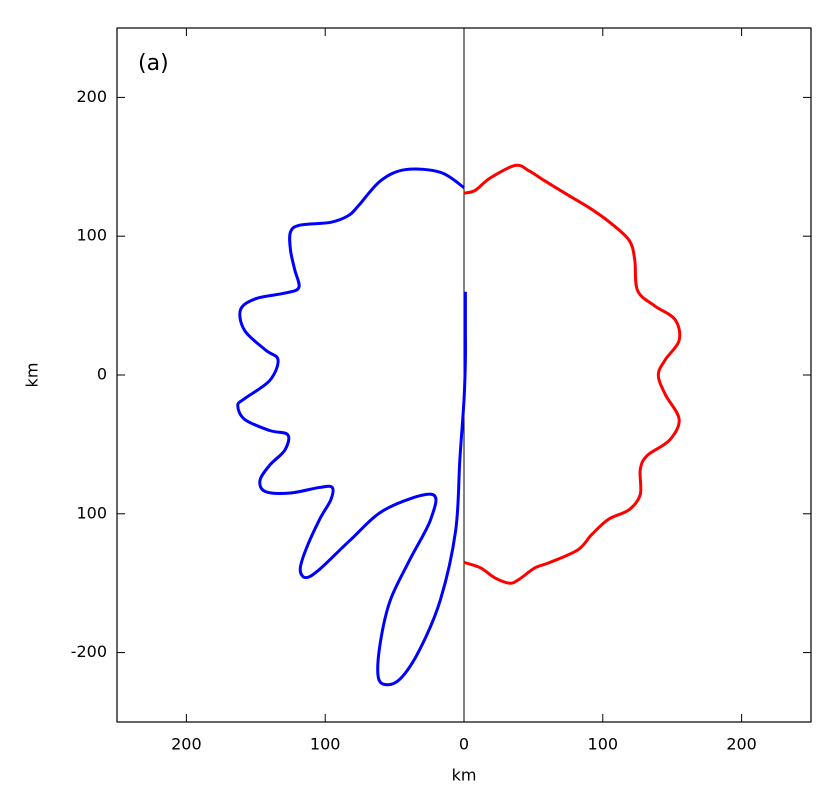  What do you see at coordinates (91, 96) in the screenshot?
I see `y-tick-label: 200` at bounding box center [91, 96].